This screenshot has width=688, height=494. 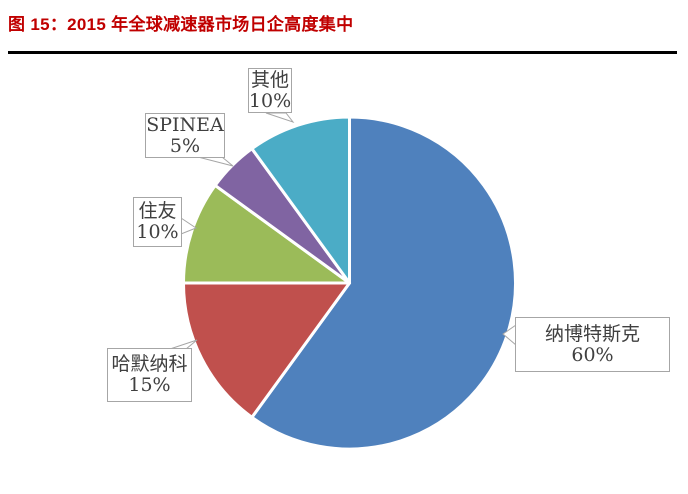 I want to click on slice-pct-sumitomo: 10%, so click(x=157, y=232).